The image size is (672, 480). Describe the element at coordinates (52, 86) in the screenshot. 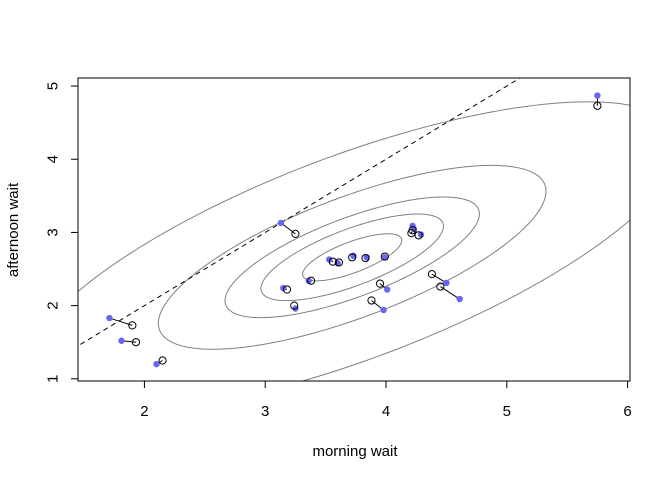

I see `y-tick-label: 5` at that location.